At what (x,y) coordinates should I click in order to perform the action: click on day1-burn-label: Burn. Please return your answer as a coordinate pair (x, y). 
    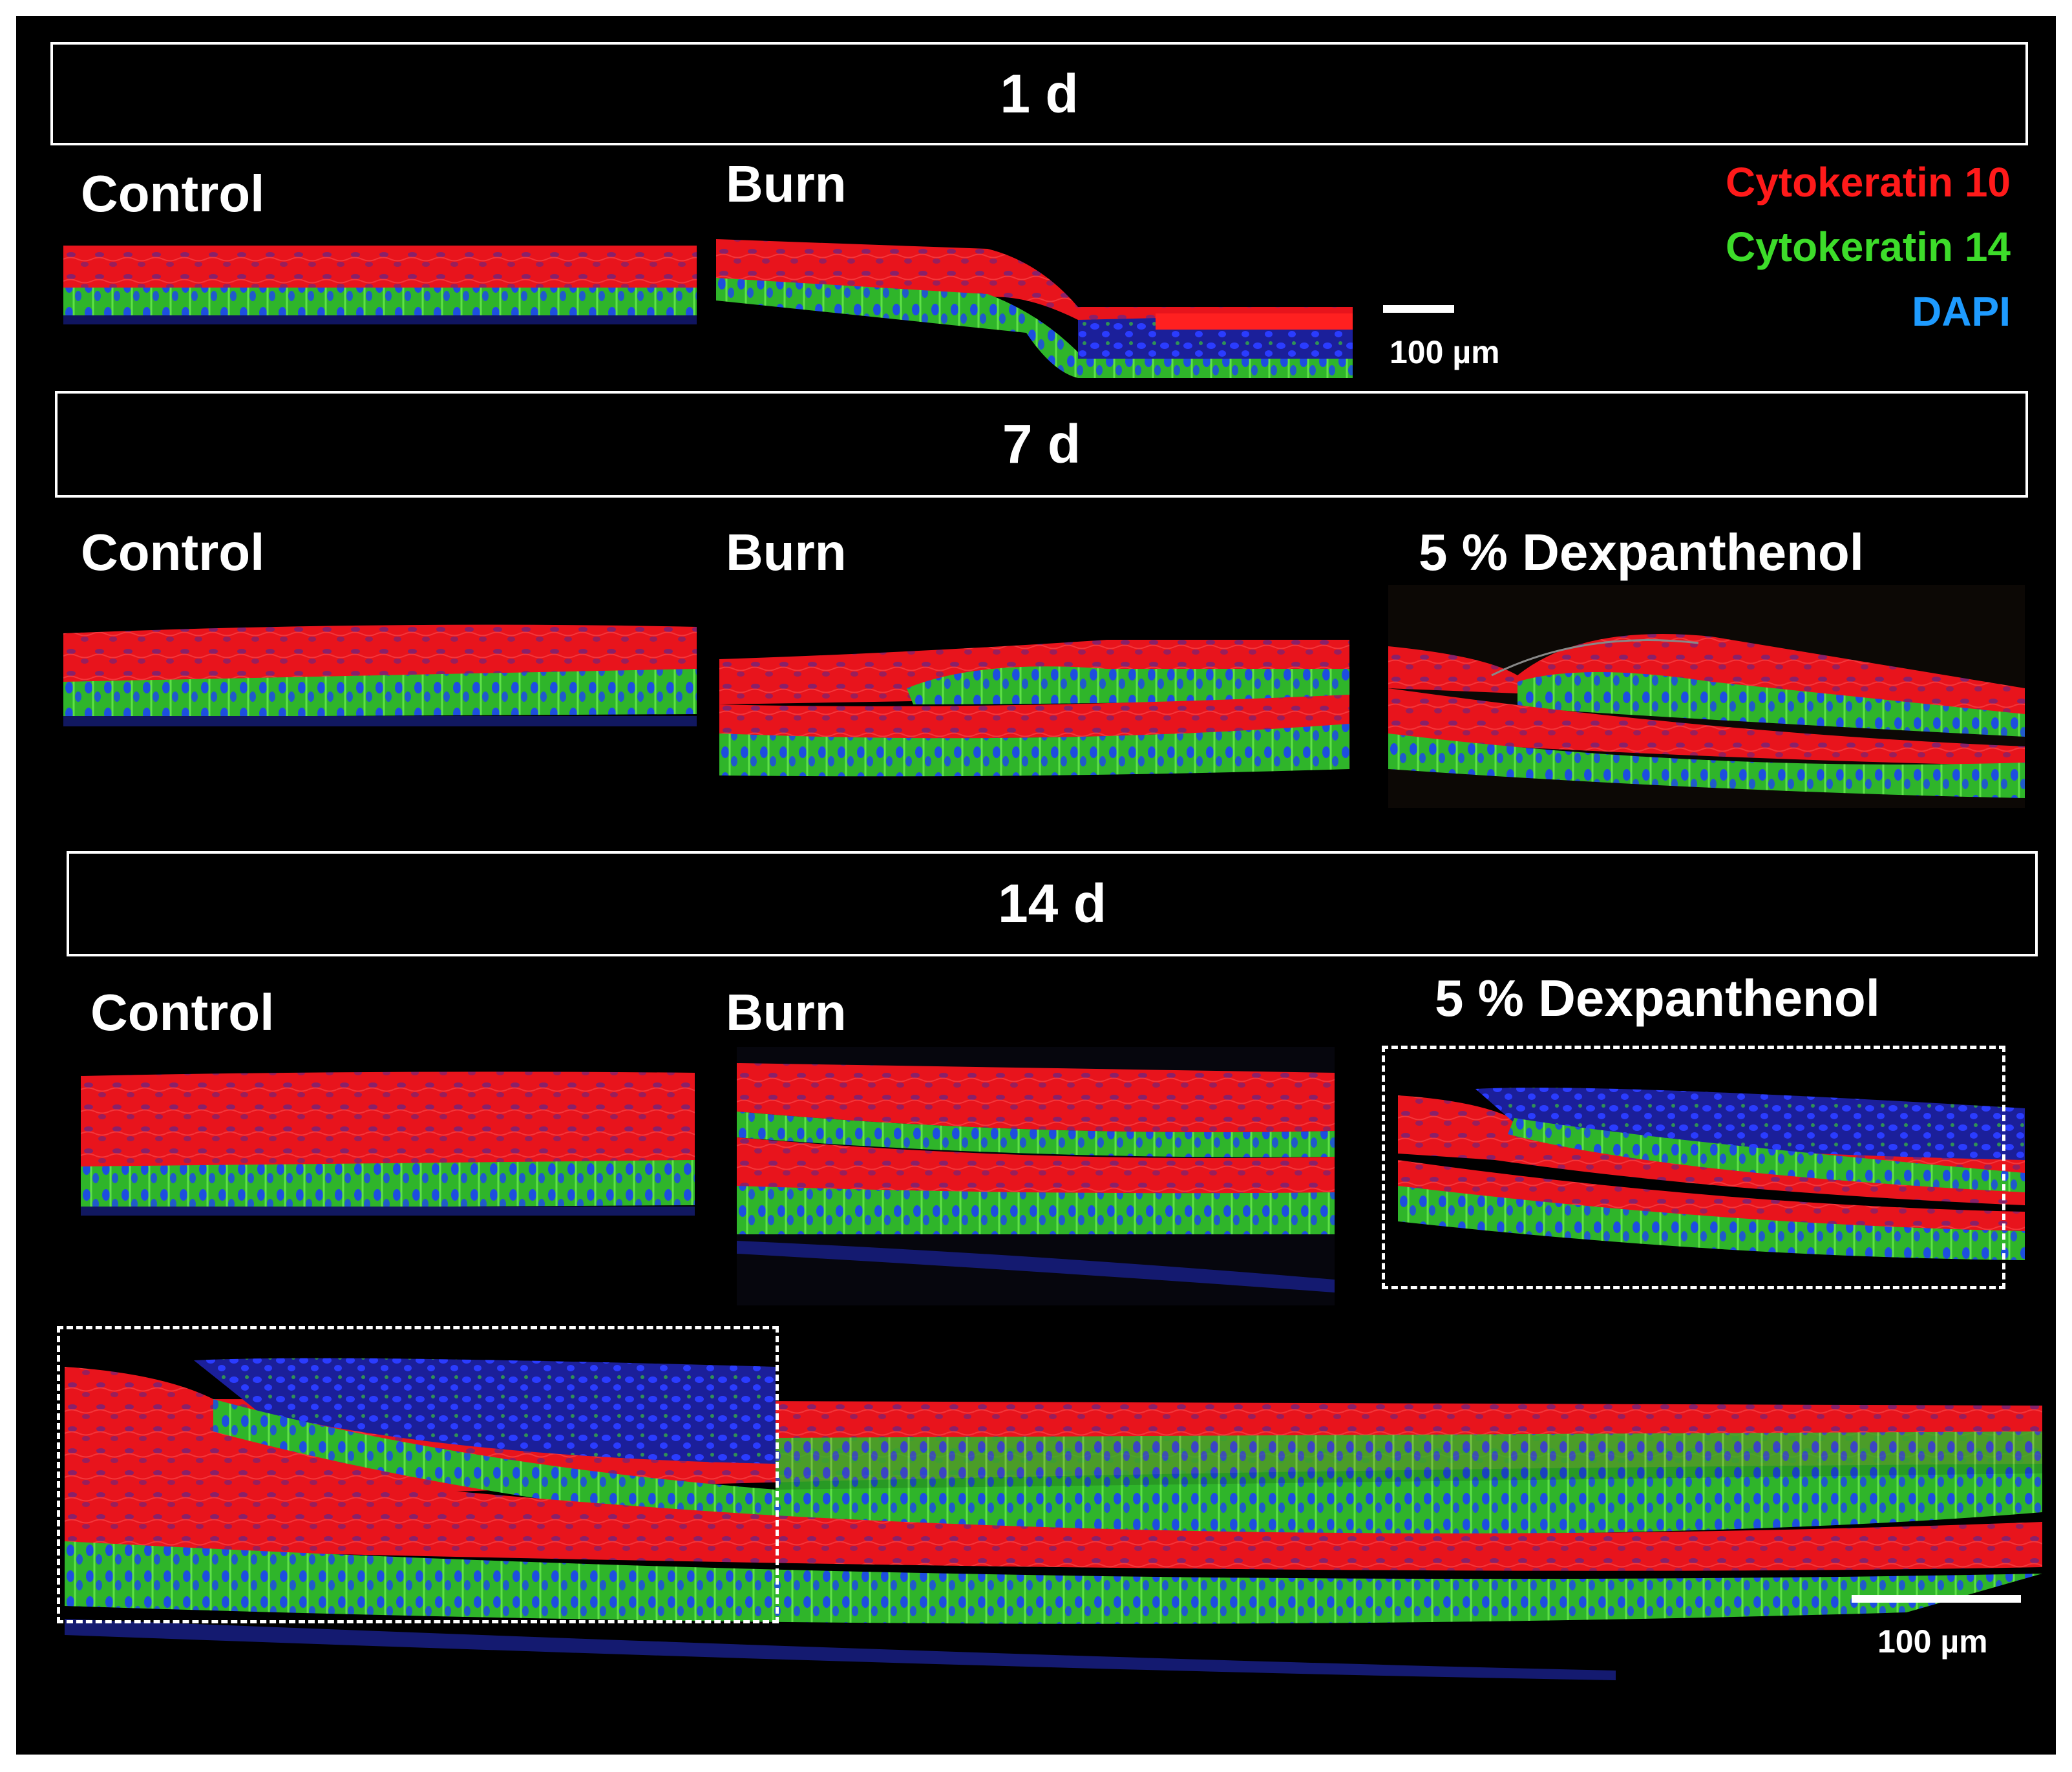
    Looking at the image, I should click on (786, 184).